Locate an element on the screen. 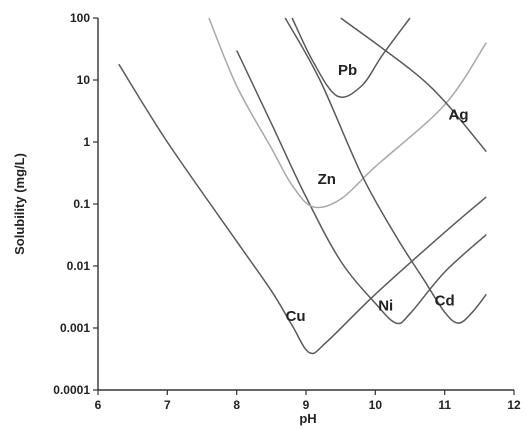 The image size is (526, 429). y-ticks-group: 100 10 1 0.1 0.01 0.001 0.0001 is located at coordinates (75, 204).